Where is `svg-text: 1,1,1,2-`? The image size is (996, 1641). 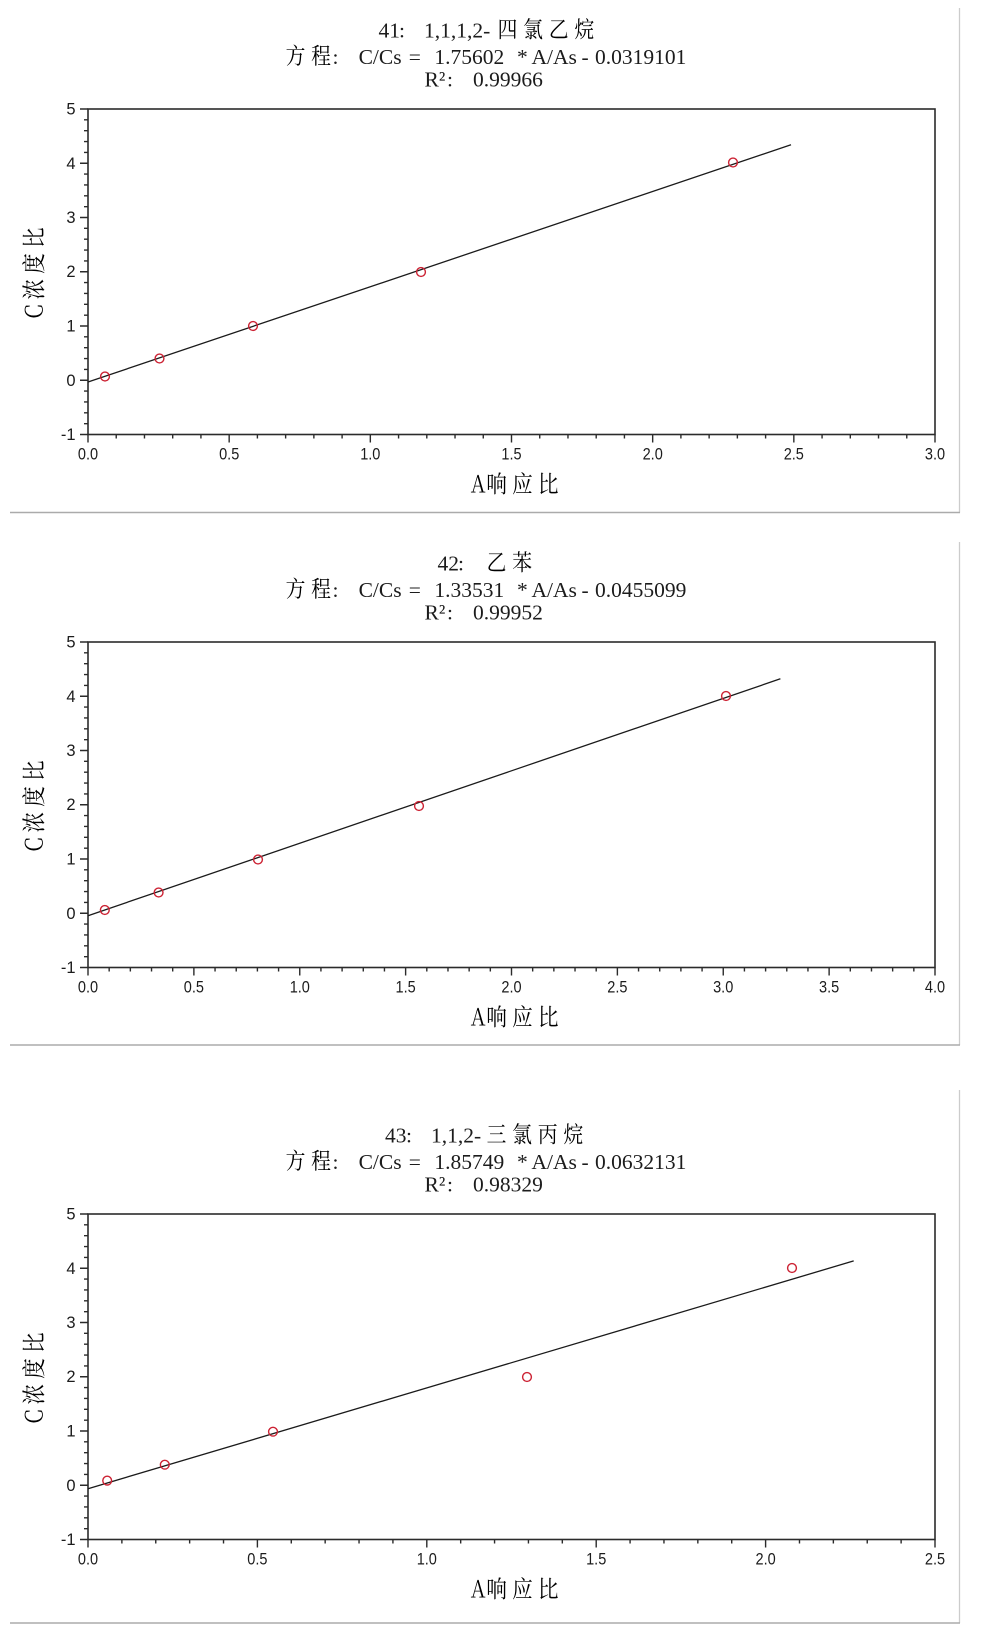 svg-text: 1,1,1,2- is located at coordinates (457, 31).